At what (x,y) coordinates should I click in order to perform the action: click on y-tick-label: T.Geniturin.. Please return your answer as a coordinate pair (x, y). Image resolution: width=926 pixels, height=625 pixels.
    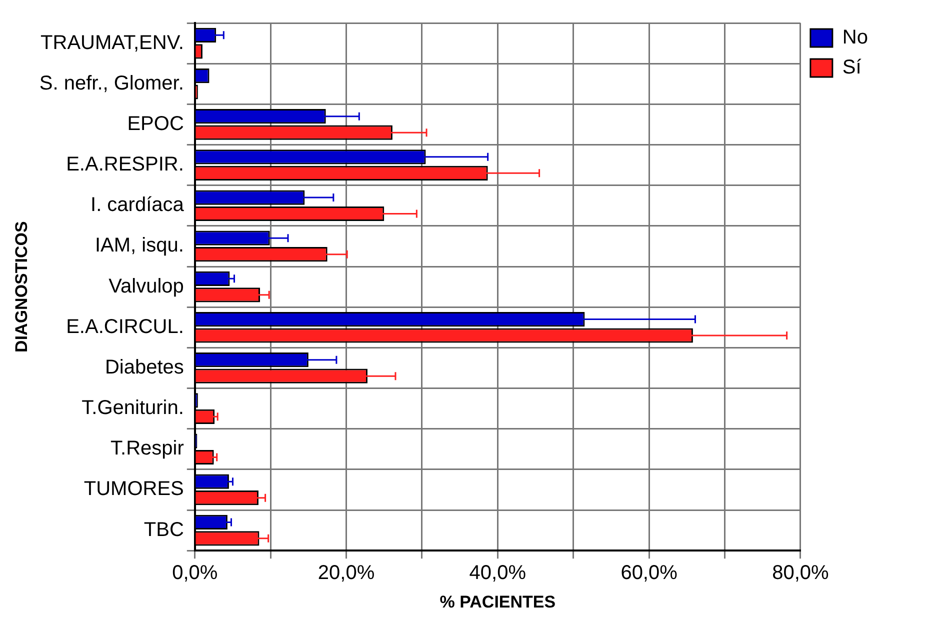
    Looking at the image, I should click on (133, 408).